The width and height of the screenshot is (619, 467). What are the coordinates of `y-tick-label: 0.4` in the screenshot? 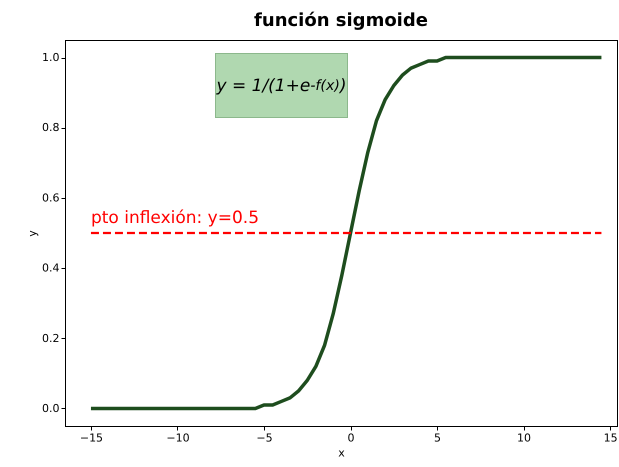 It's located at (51, 268).